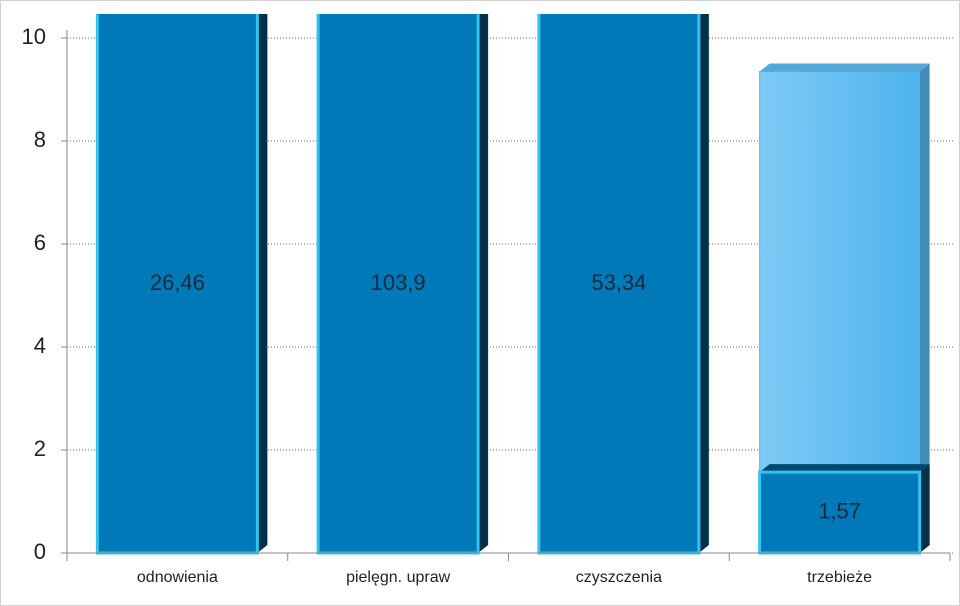 Image resolution: width=960 pixels, height=606 pixels. I want to click on x-tick-label: trzebieże, so click(839, 577).